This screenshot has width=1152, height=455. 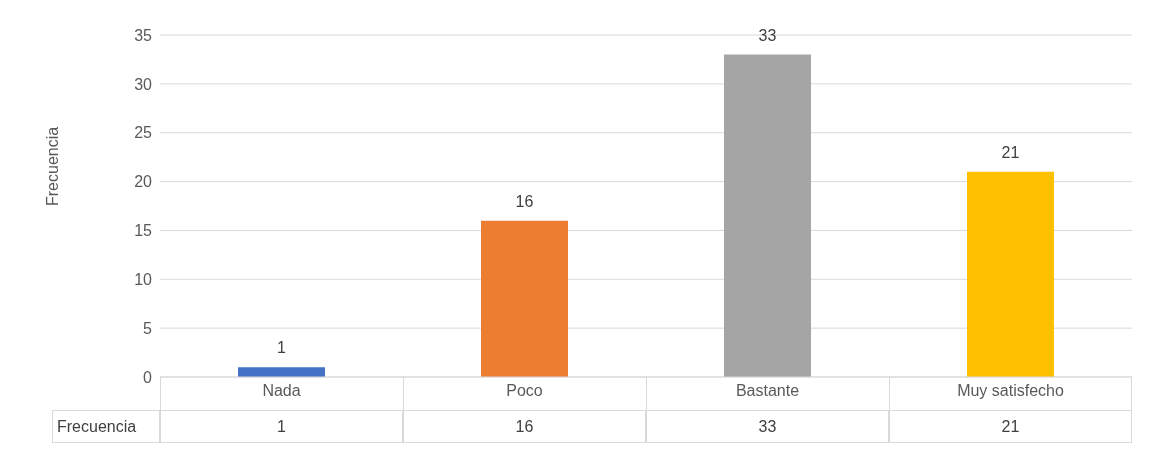 What do you see at coordinates (143, 182) in the screenshot?
I see `y-tick-label: 20` at bounding box center [143, 182].